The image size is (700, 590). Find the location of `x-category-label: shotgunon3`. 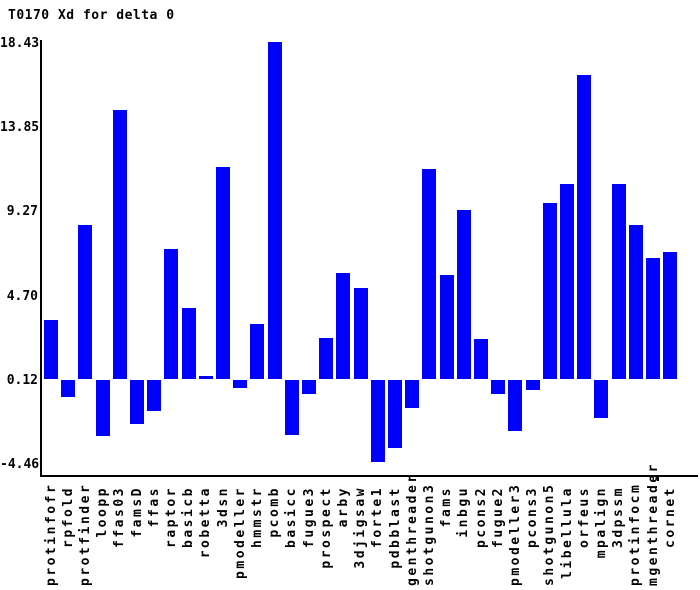

x-category-label: shotgunon3 is located at coordinates (429, 534).